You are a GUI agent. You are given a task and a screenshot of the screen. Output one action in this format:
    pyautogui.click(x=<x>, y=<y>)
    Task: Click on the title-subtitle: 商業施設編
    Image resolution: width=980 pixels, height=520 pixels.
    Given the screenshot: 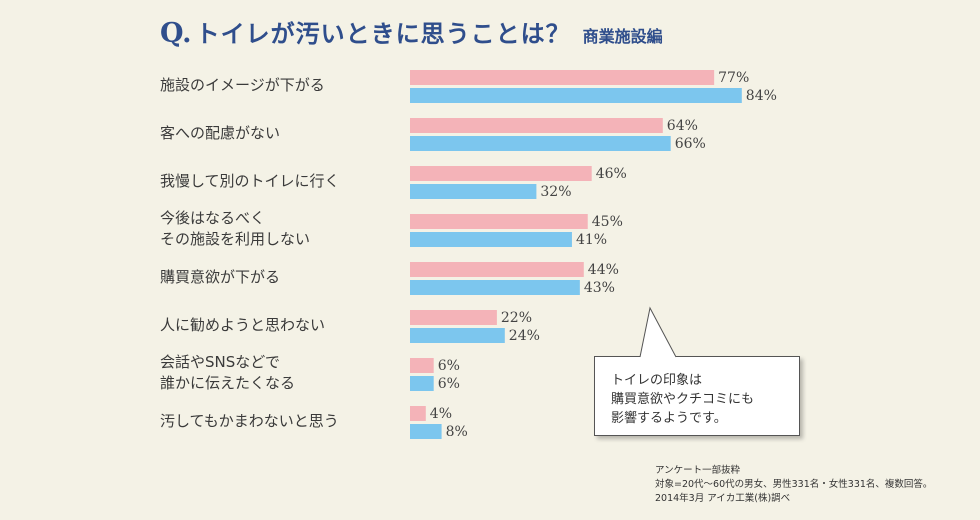 What is the action you would take?
    pyautogui.click(x=622, y=36)
    